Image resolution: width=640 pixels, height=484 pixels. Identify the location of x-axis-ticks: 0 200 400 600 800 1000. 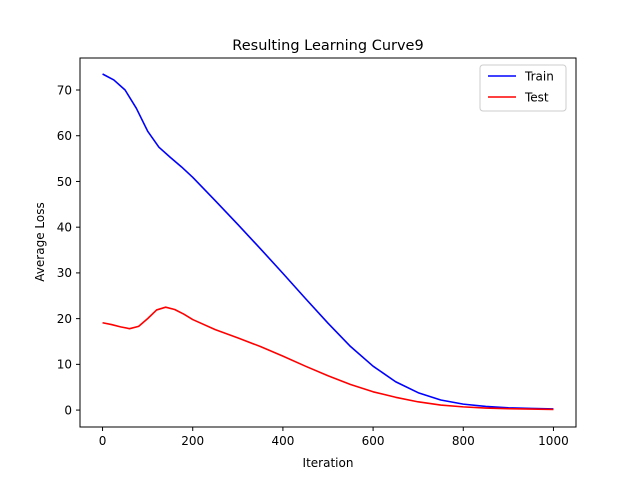
(334, 437).